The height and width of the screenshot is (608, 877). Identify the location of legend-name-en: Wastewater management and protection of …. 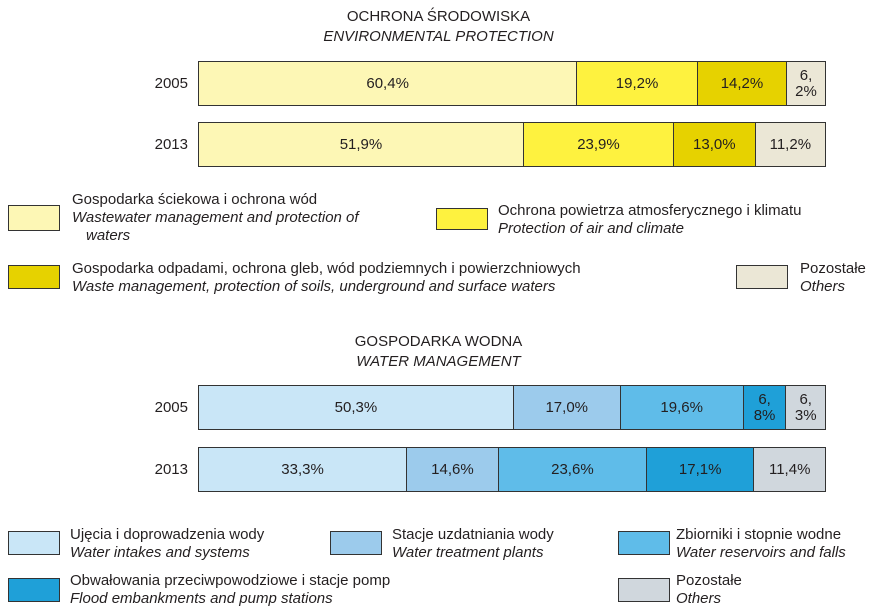
(215, 226).